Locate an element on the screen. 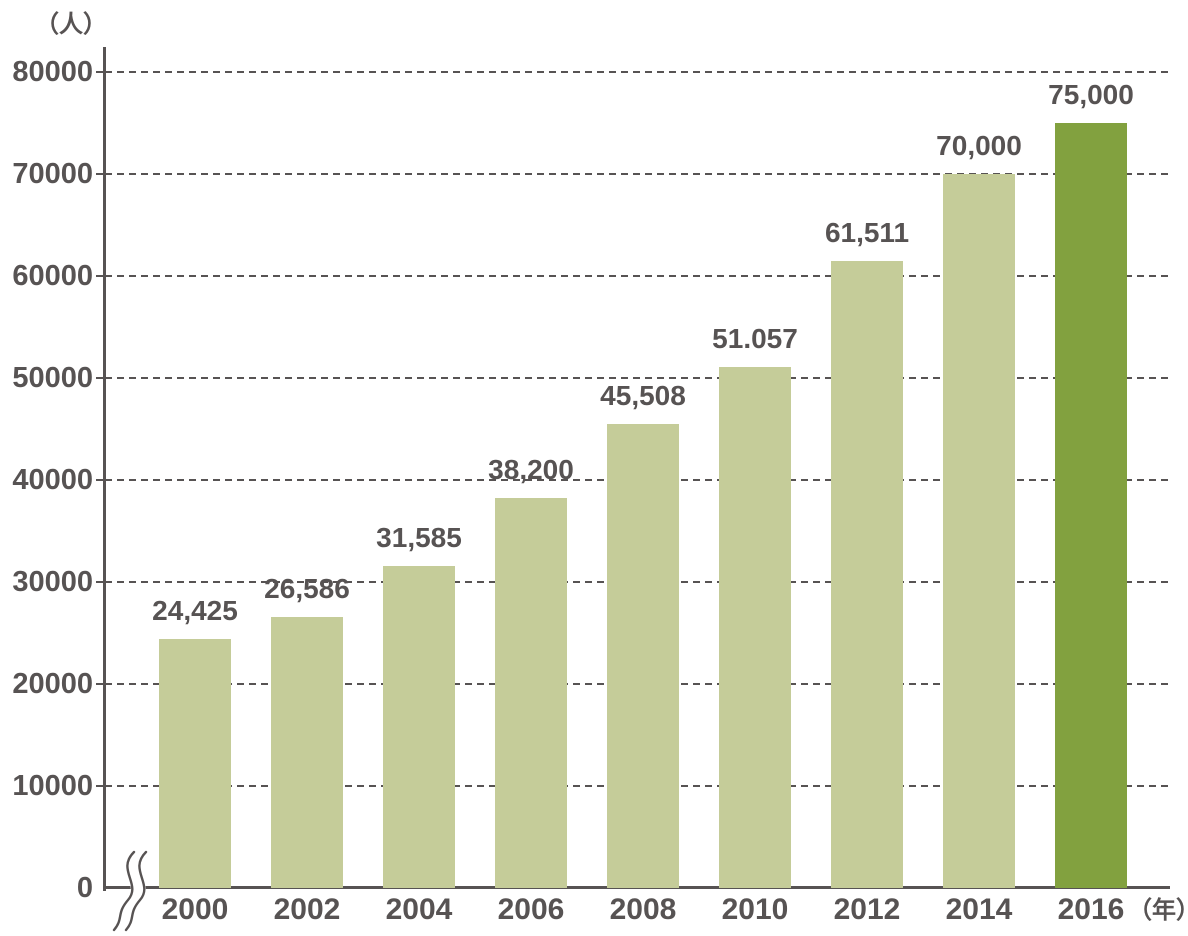 This screenshot has height=936, width=1188. bar-2004 is located at coordinates (419, 727).